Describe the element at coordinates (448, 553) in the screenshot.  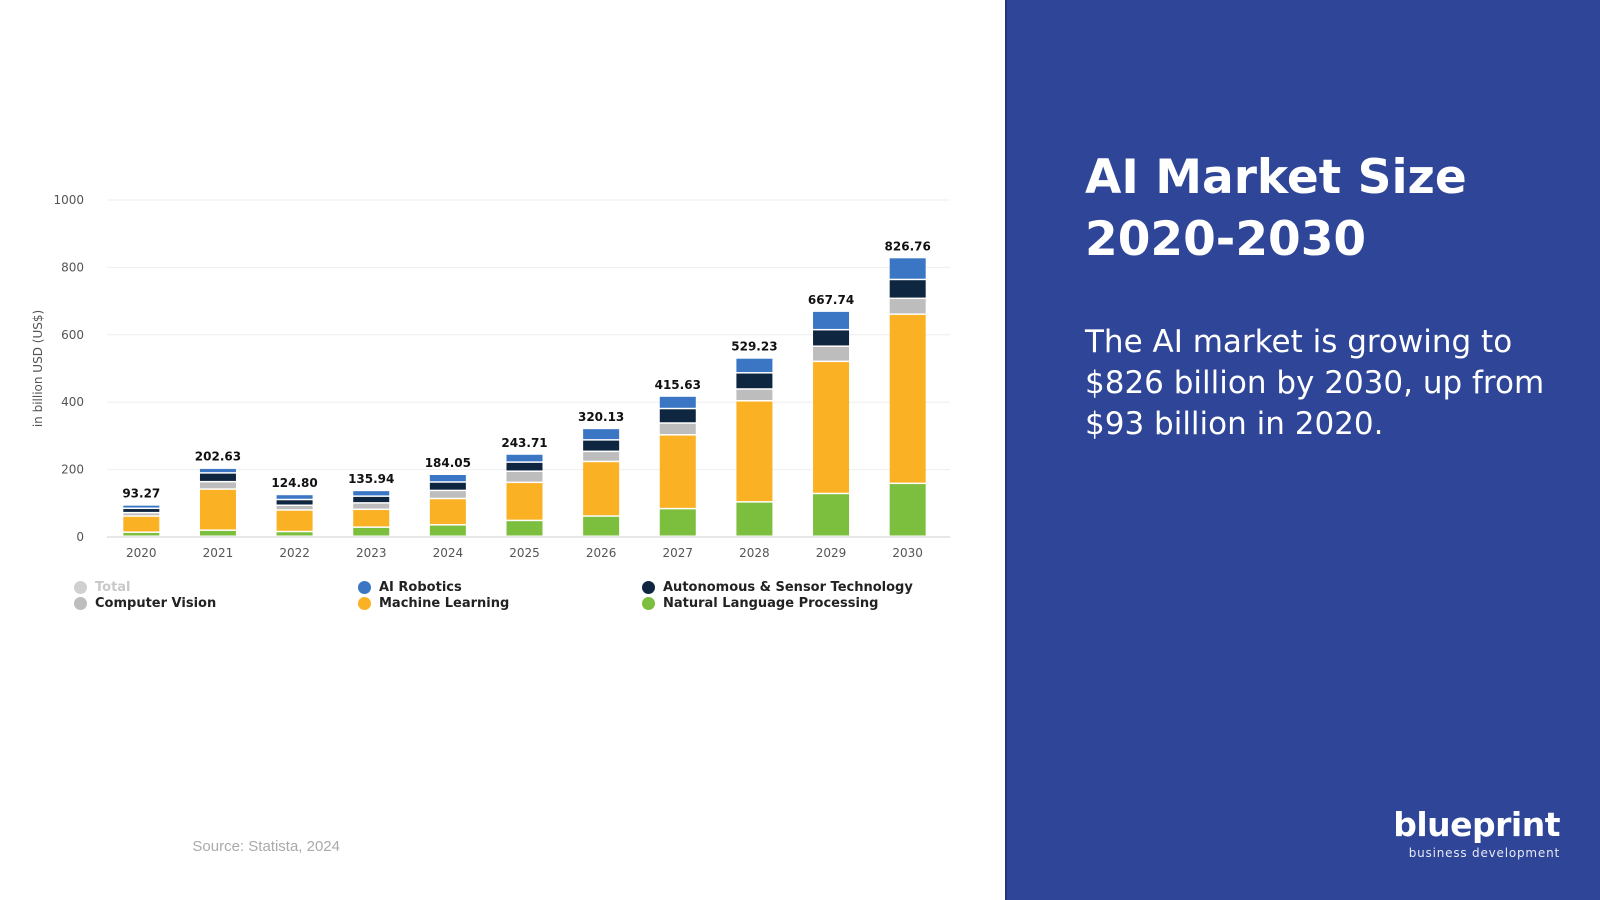
I see `x-tick-label: 2024` at that location.